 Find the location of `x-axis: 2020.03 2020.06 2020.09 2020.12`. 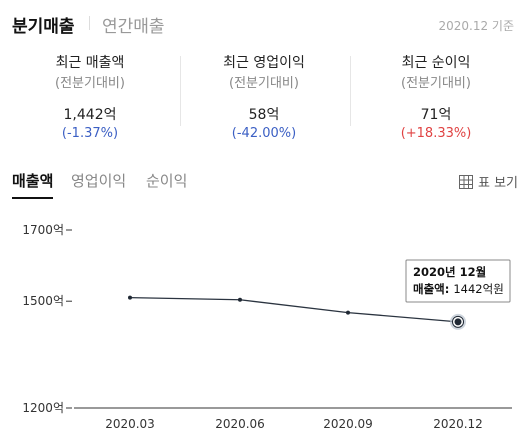

x-axis: 2020.03 2020.06 2020.09 2020.12 is located at coordinates (294, 424).